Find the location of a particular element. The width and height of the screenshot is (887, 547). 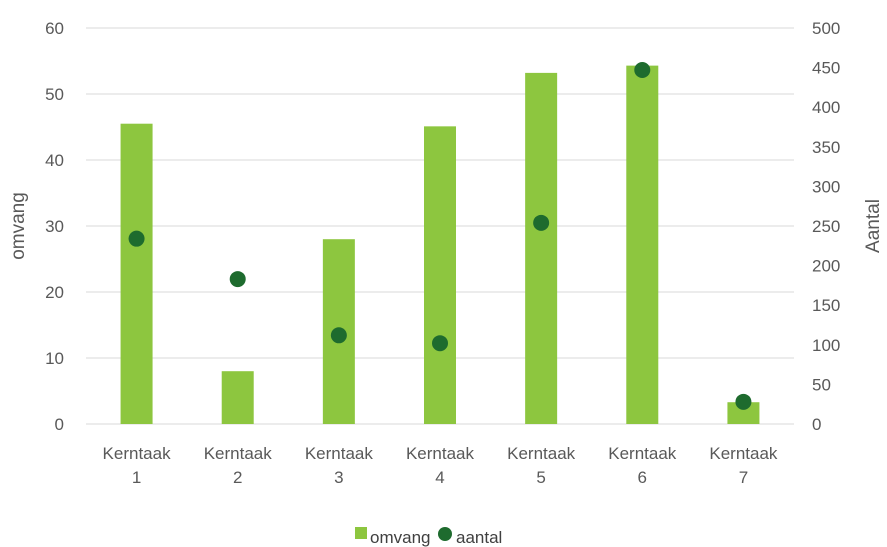

legend-label-omvang: omvang is located at coordinates (400, 537).